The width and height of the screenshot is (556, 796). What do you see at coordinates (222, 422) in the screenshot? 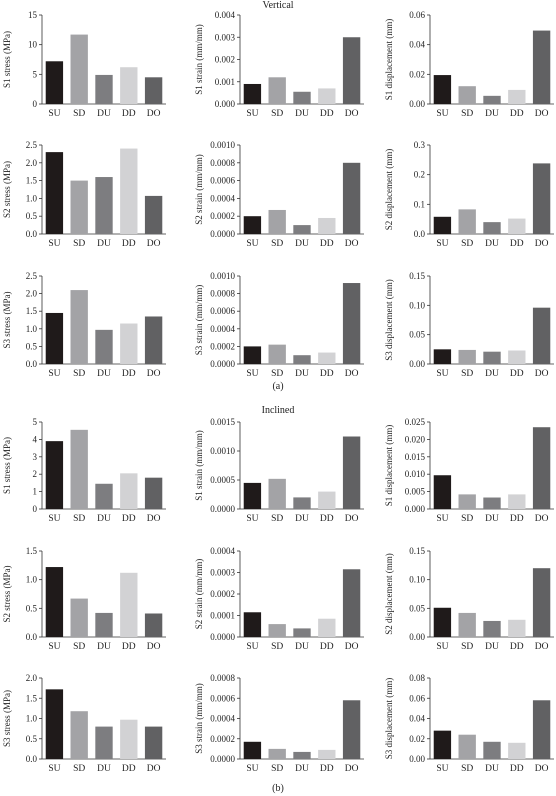
I see `y-tick-label: 0.0015` at bounding box center [222, 422].